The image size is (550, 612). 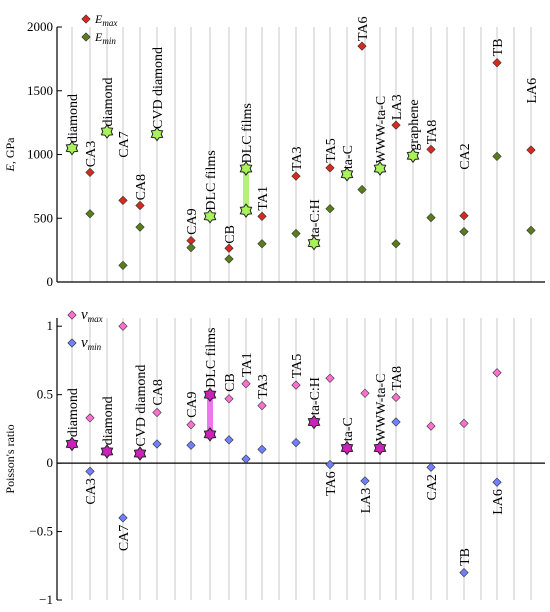 What do you see at coordinates (230, 382) in the screenshot?
I see `panel2-point-label: CB` at bounding box center [230, 382].